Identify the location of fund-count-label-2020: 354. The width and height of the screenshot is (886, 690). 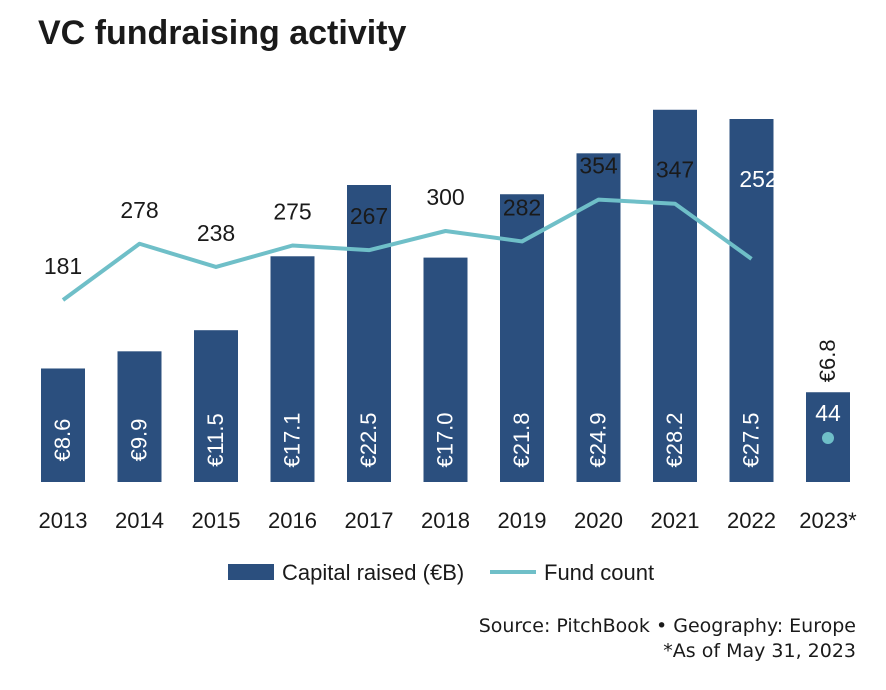
(598, 166).